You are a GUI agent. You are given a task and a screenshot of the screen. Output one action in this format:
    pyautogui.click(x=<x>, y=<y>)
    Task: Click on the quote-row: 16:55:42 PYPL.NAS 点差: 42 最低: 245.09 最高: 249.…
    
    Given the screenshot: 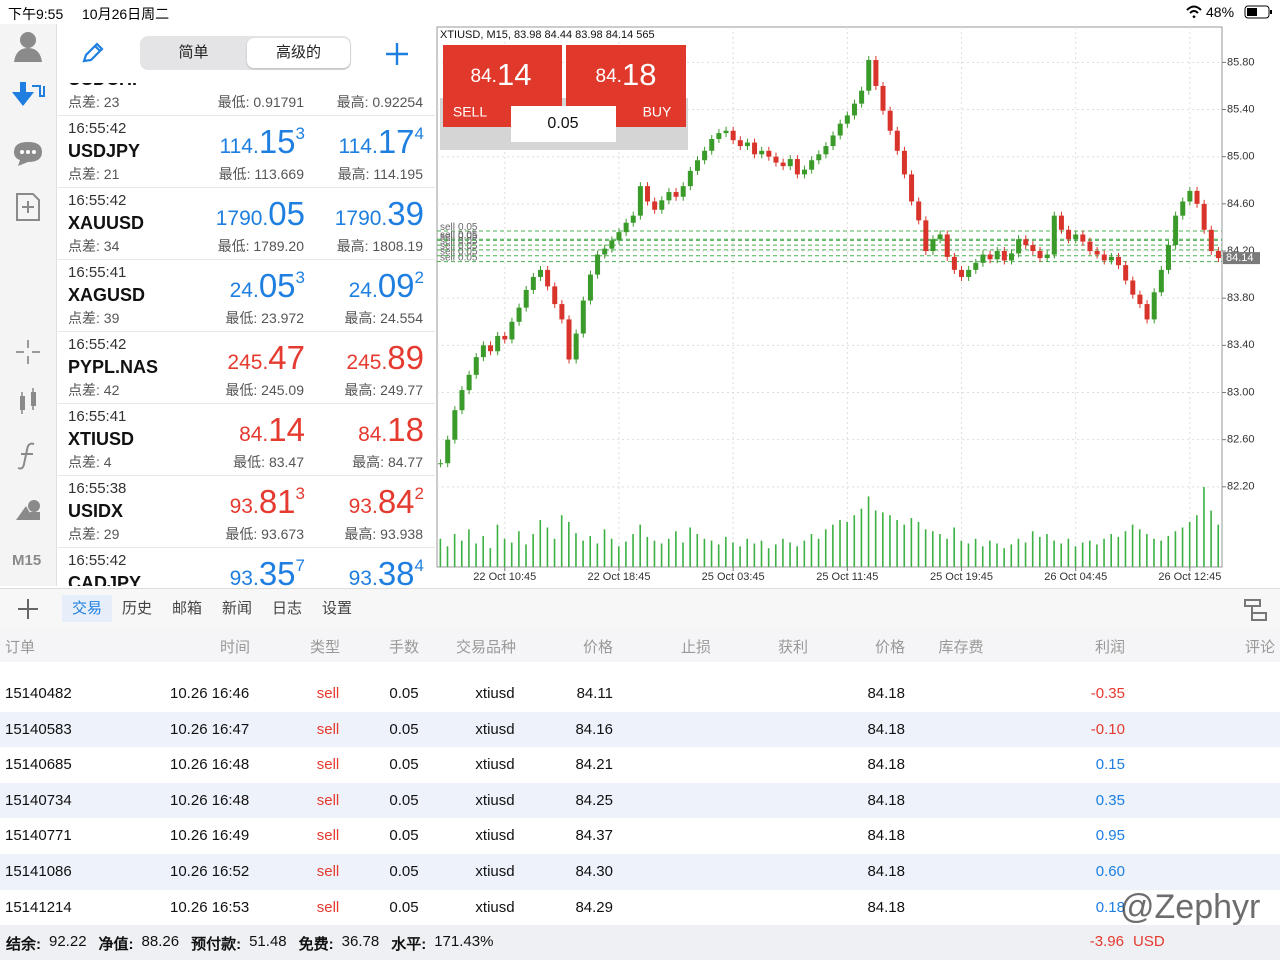 What is the action you would take?
    pyautogui.click(x=246, y=367)
    